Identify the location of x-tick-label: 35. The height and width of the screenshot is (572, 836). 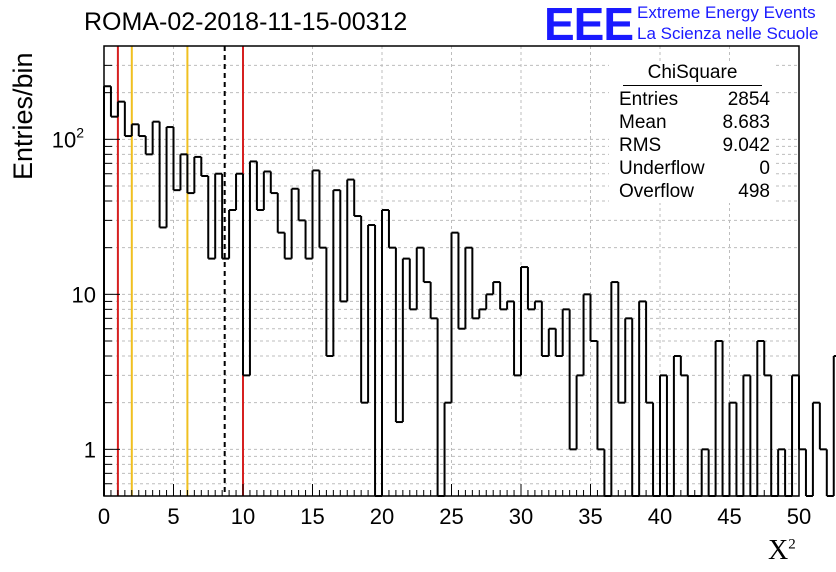
(590, 516).